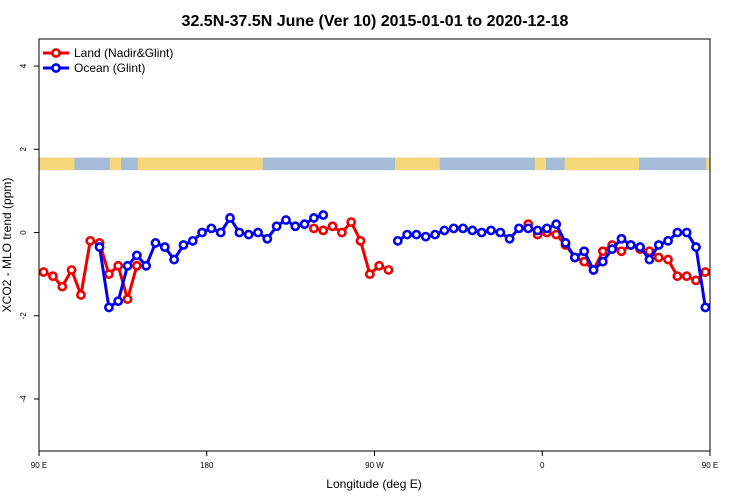 This screenshot has height=500, width=750. Describe the element at coordinates (123, 53) in the screenshot. I see `legend-label-0: Land (Nadir&Glint)` at that location.